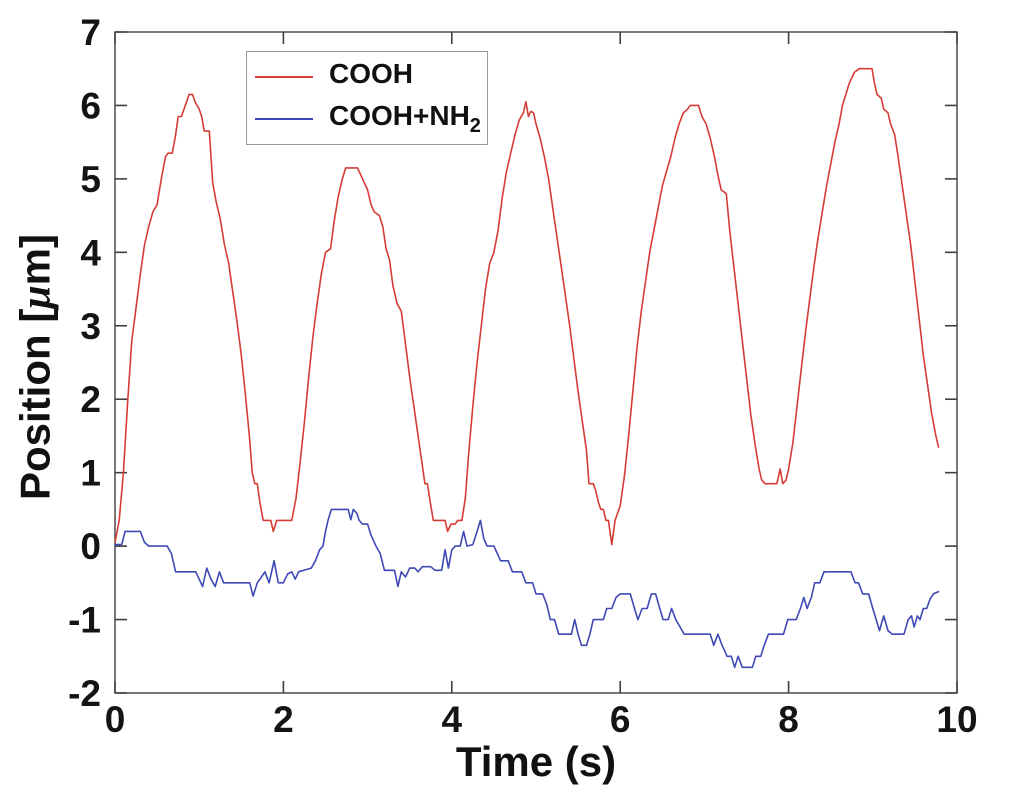  Describe the element at coordinates (620, 719) in the screenshot. I see `x-tick-label: 6` at that location.